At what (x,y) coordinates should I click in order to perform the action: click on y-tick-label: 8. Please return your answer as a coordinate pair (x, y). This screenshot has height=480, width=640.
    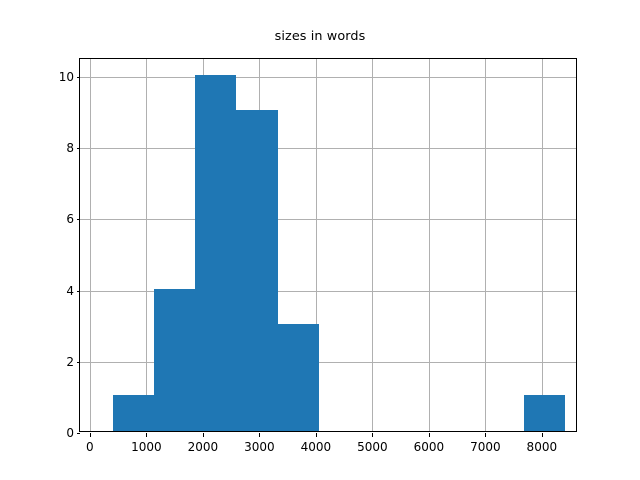
    Looking at the image, I should click on (70, 148).